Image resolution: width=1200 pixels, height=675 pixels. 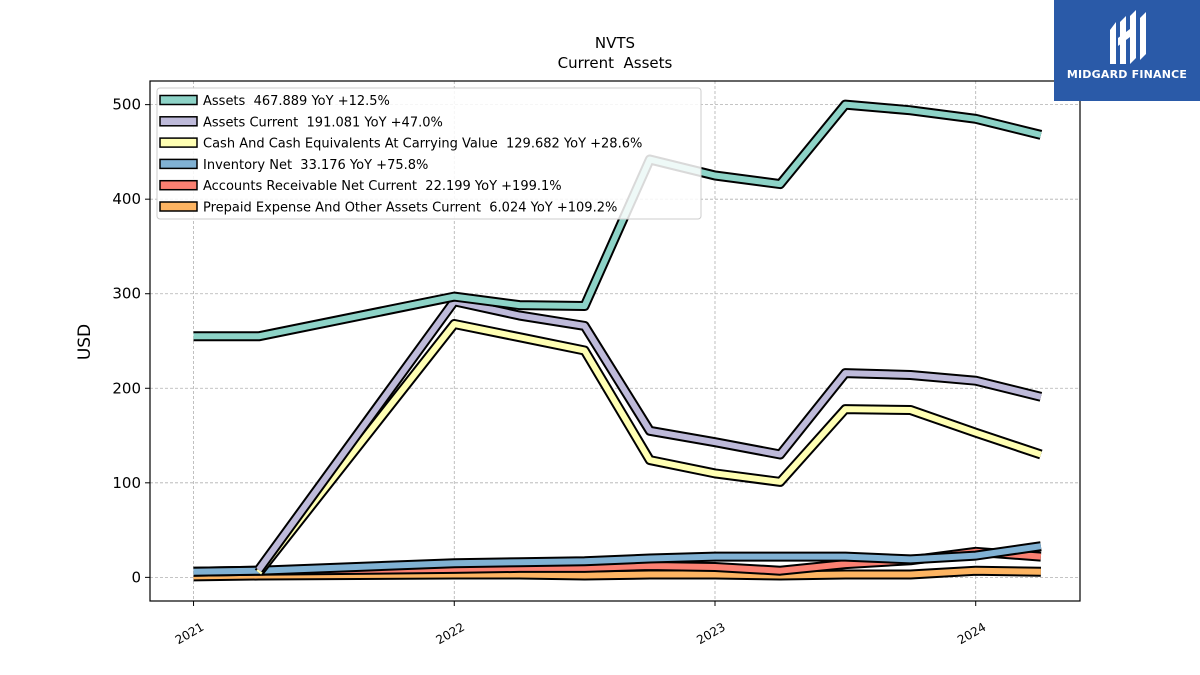 What do you see at coordinates (296, 101) in the screenshot?
I see `legend-label: Assets 467.889 YoY +12.5%` at bounding box center [296, 101].